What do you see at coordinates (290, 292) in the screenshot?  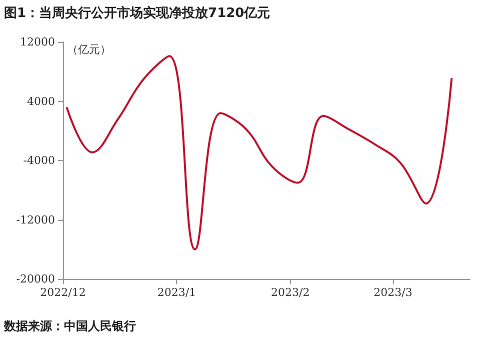 I see `x-tick-label: 2023/2` at bounding box center [290, 292].